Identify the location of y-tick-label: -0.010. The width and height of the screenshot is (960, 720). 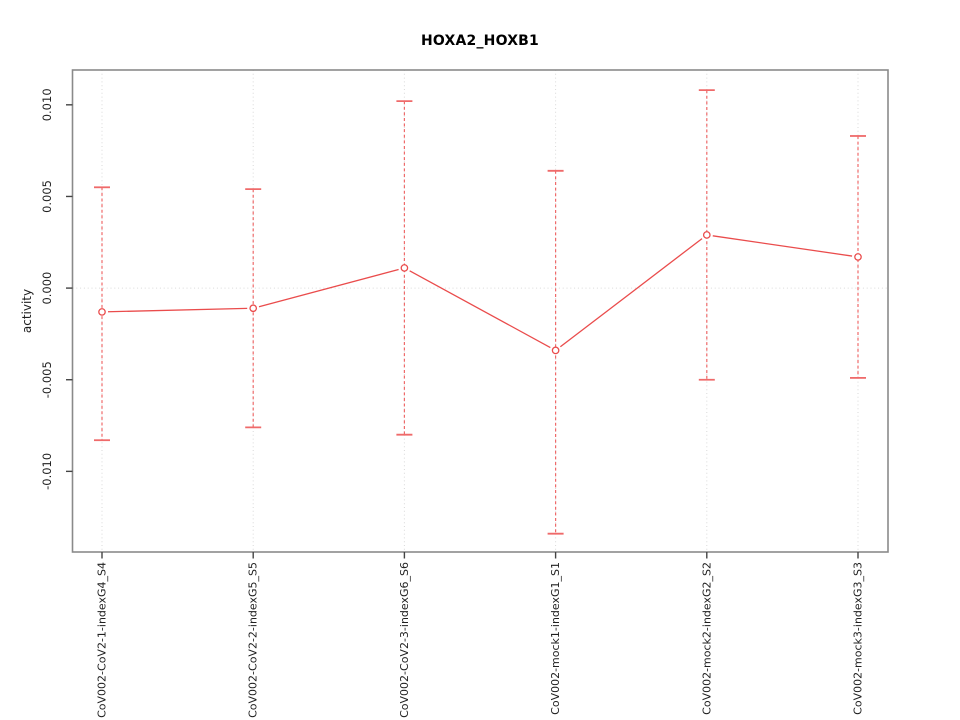
(47, 471).